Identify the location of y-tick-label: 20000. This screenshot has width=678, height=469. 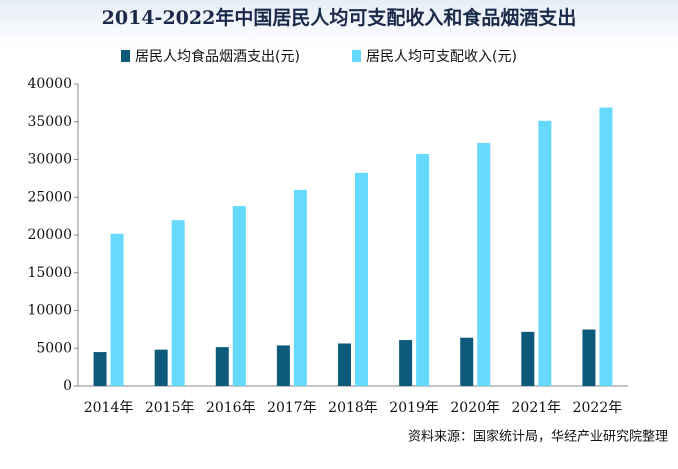
(49, 235).